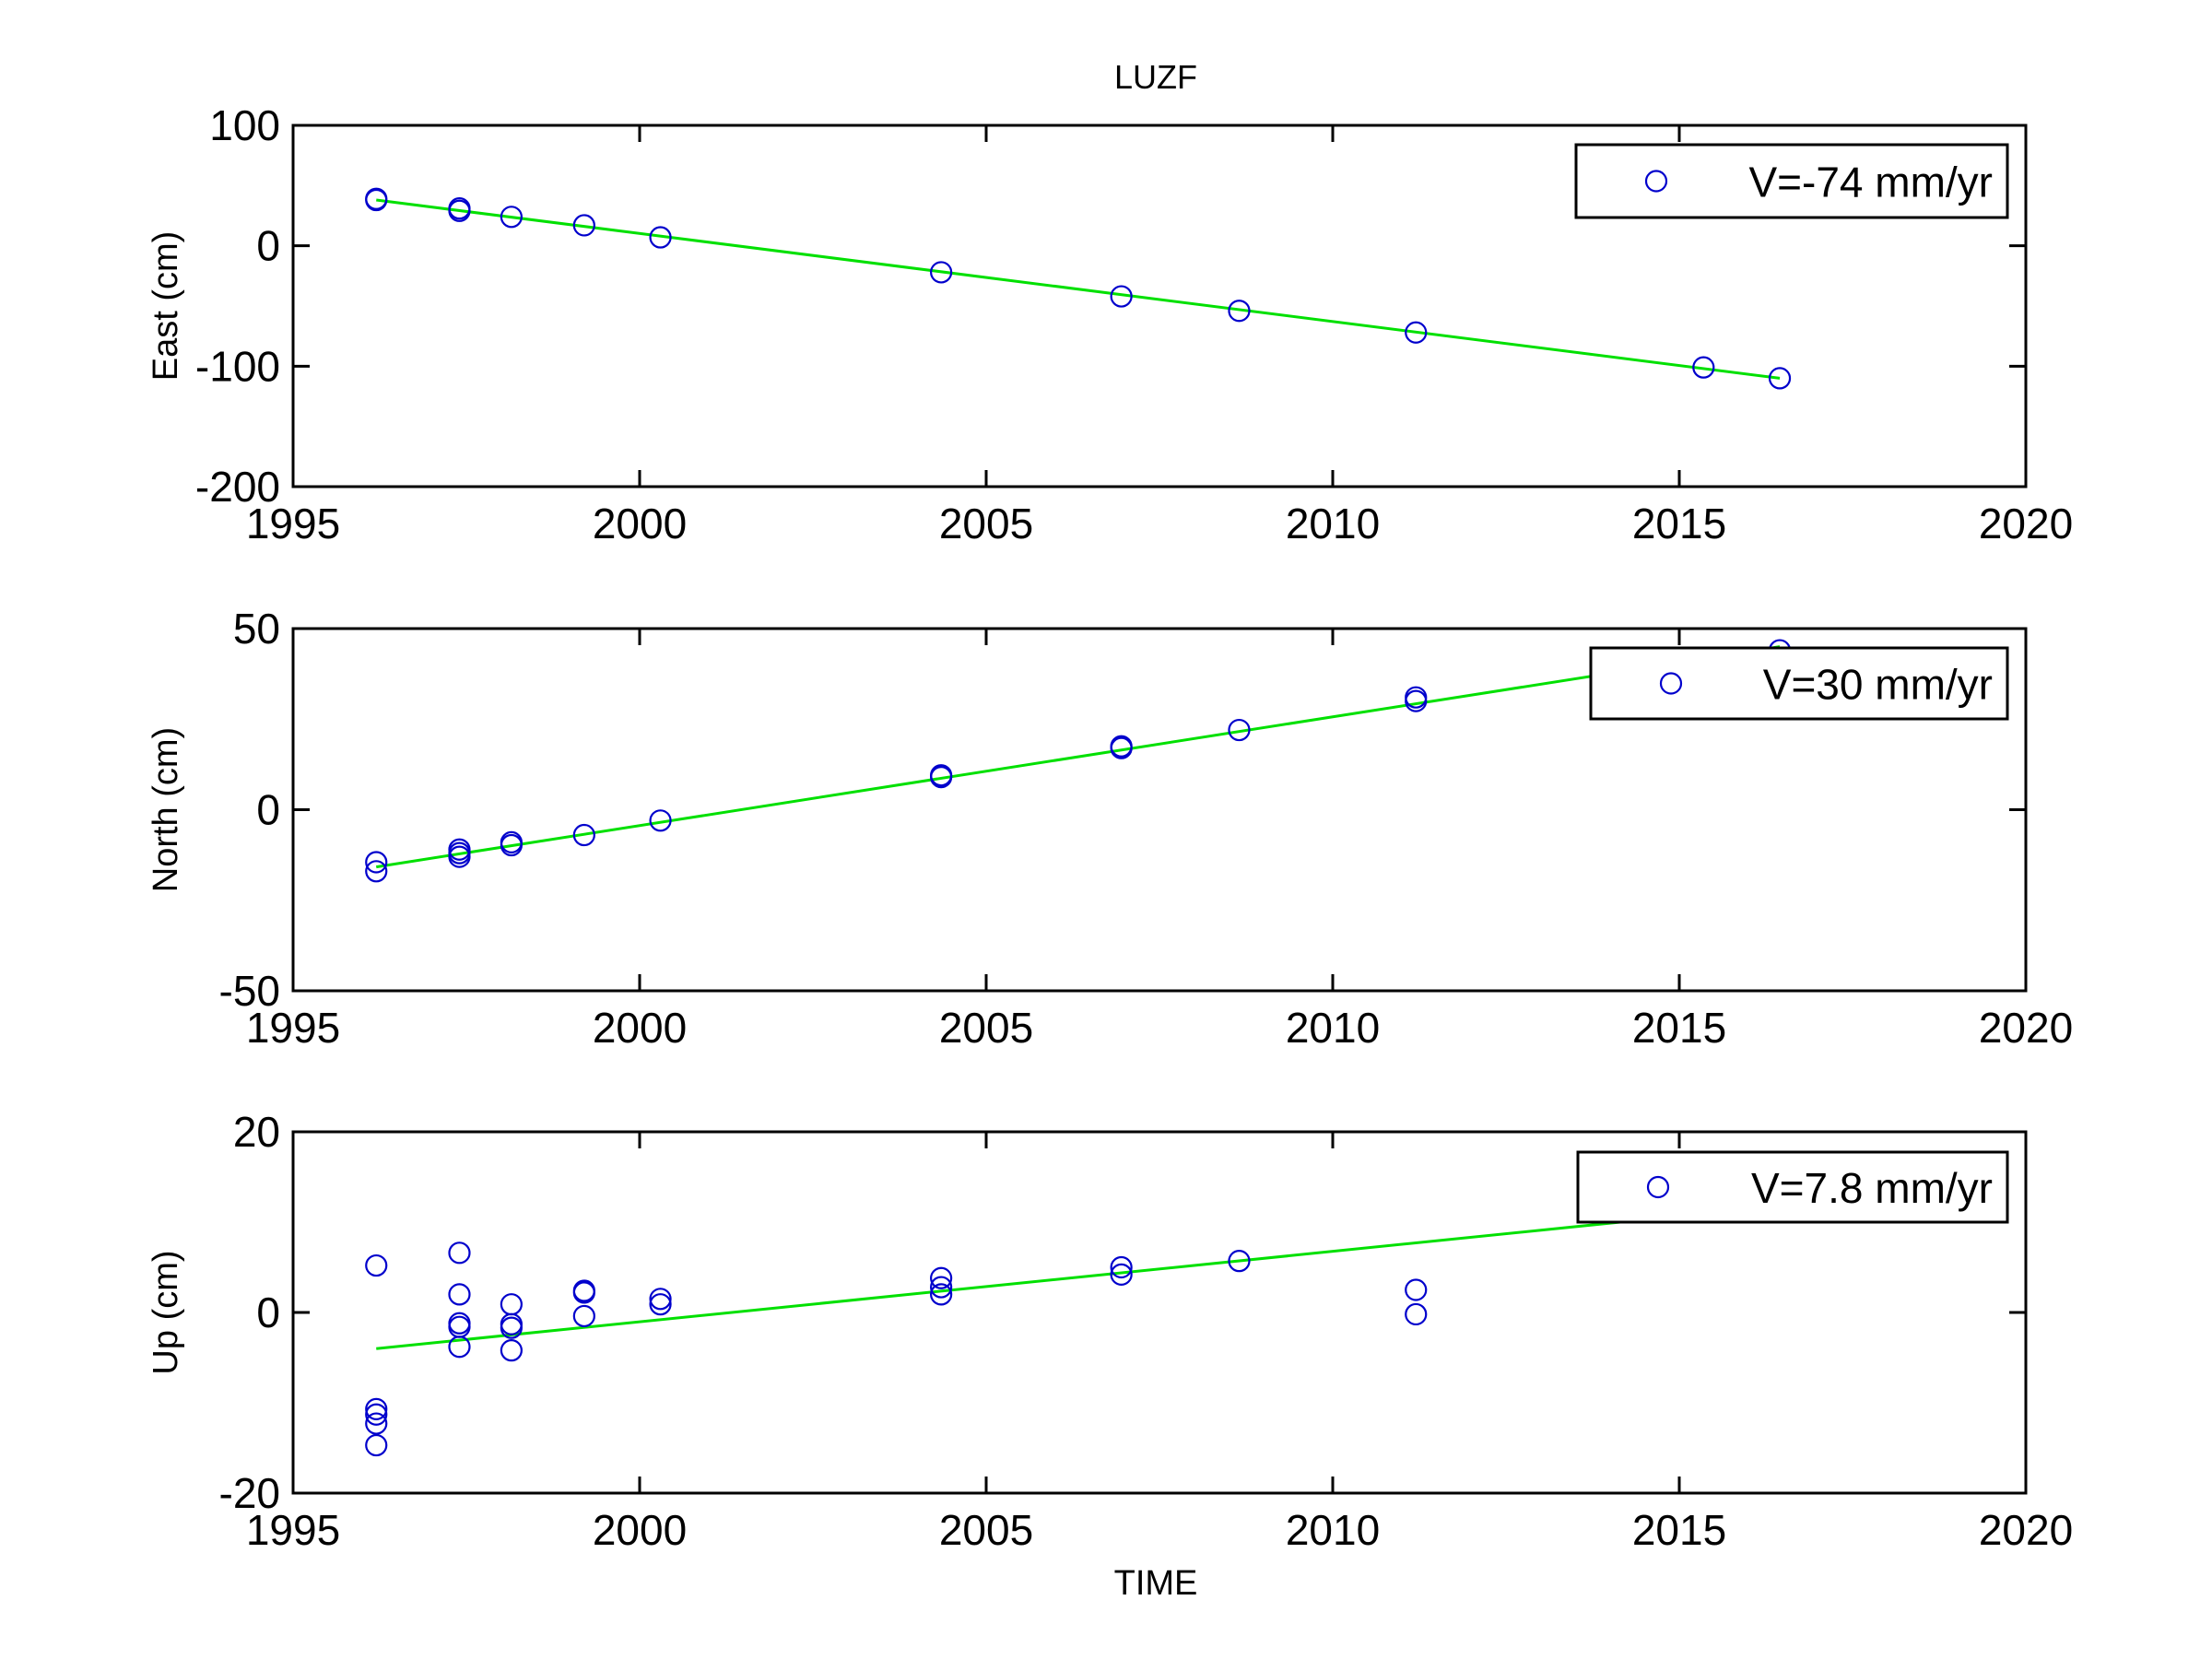 Image resolution: width=2212 pixels, height=1659 pixels. What do you see at coordinates (1878, 685) in the screenshot?
I see `legend-label: V=30 mm/yr` at bounding box center [1878, 685].